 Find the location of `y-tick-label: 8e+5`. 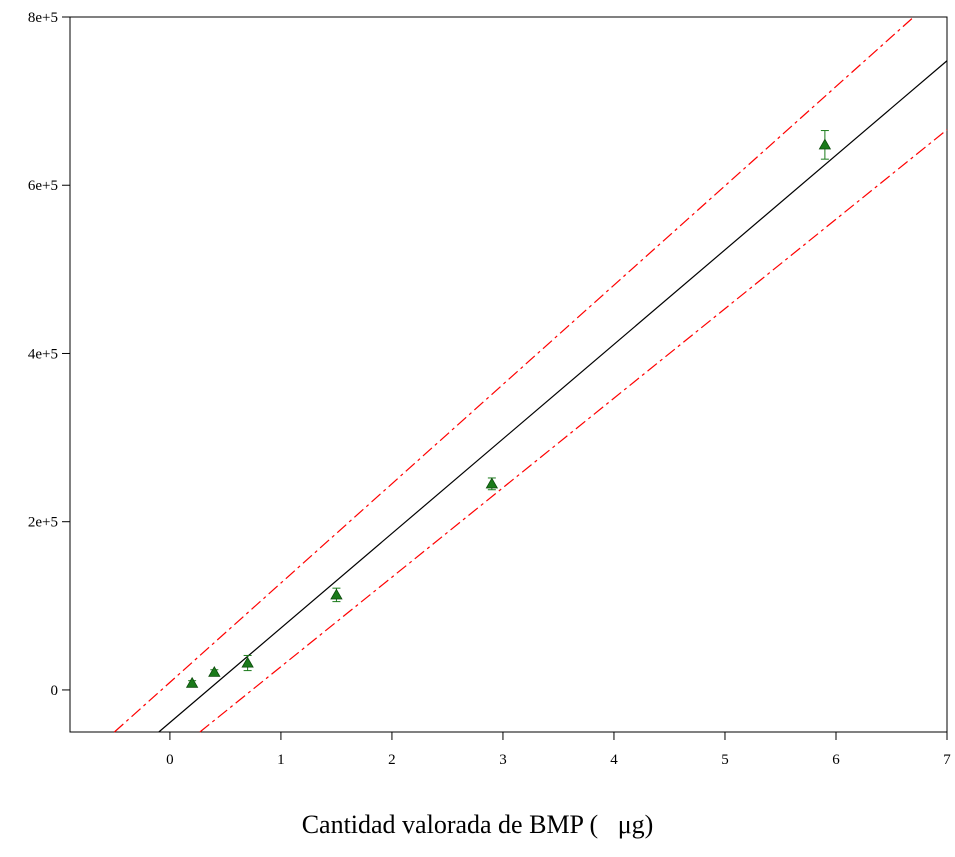

y-tick-label: 8e+5 is located at coordinates (43, 18).